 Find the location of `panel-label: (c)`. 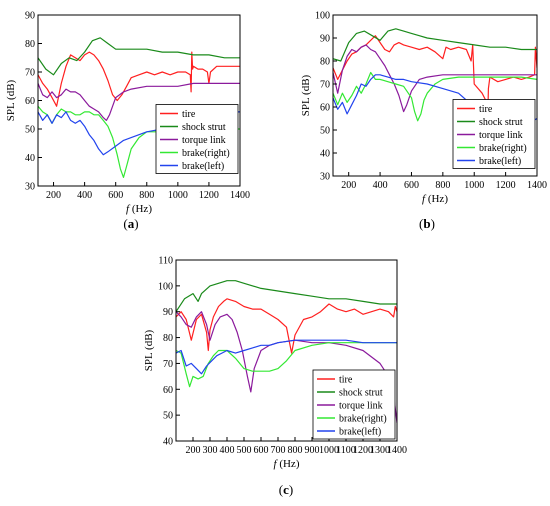

panel-label: (c) is located at coordinates (286, 489).